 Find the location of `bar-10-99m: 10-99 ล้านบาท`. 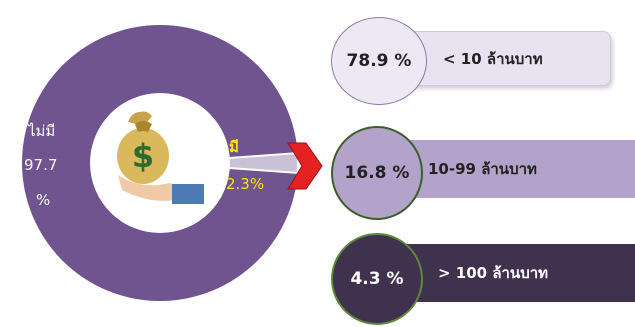

bar-10-99m: 10-99 ล้านบาท is located at coordinates (516, 169).